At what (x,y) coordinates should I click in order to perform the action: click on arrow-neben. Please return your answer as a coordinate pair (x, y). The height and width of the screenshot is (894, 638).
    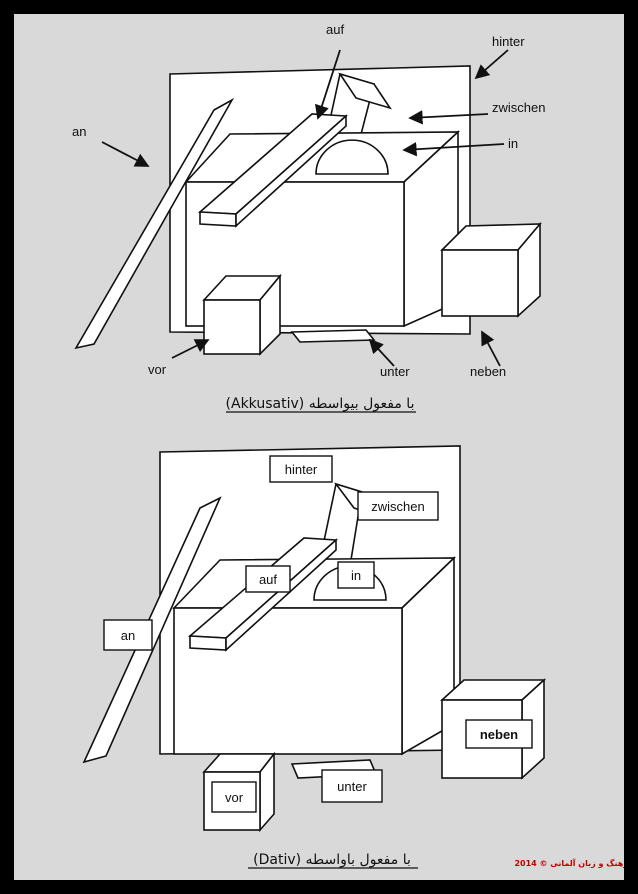
    Looking at the image, I should click on (491, 348).